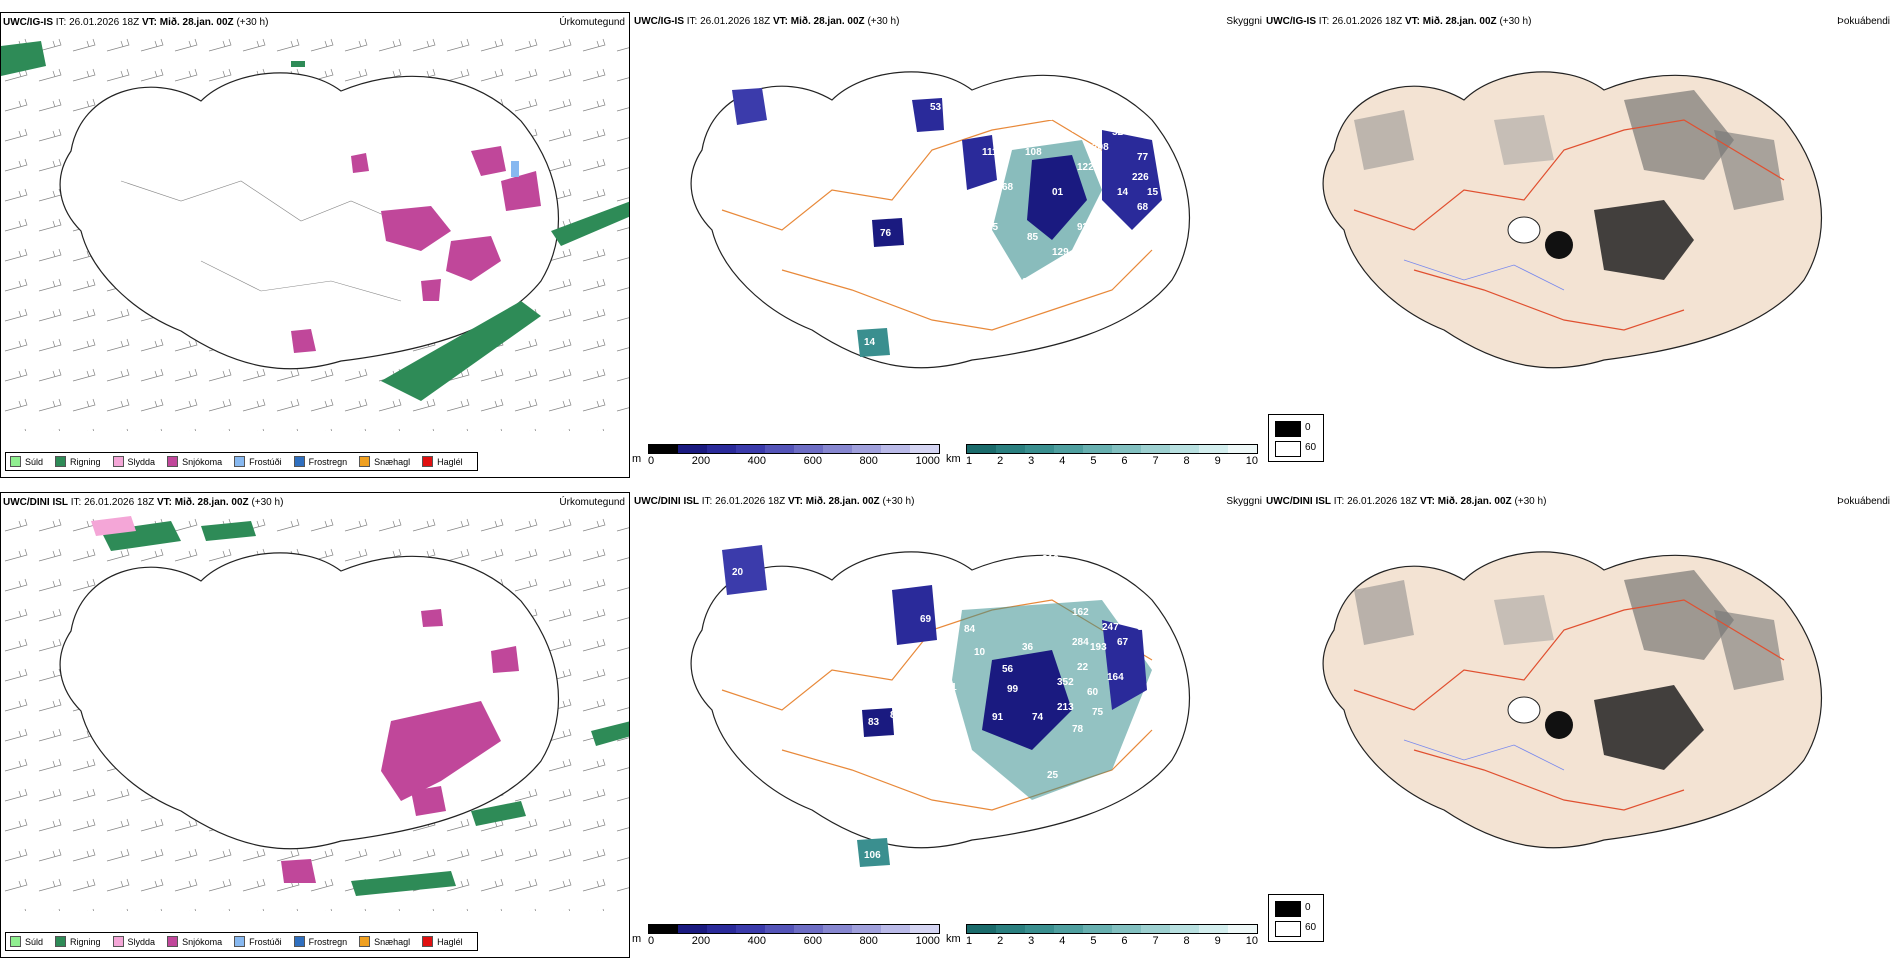 The image size is (1900, 958). I want to click on svg-text: 121, so click(1055, 117).